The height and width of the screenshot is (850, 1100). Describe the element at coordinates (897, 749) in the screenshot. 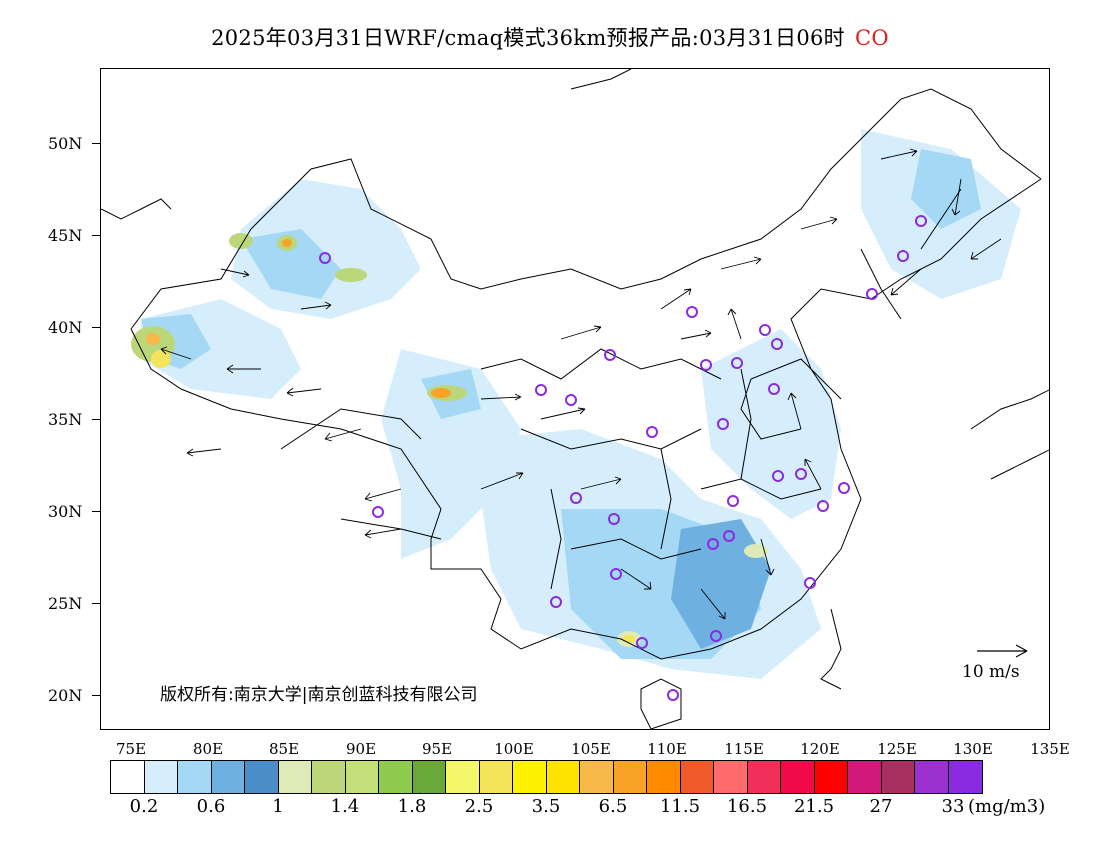

I see `lon-label: 125E` at that location.